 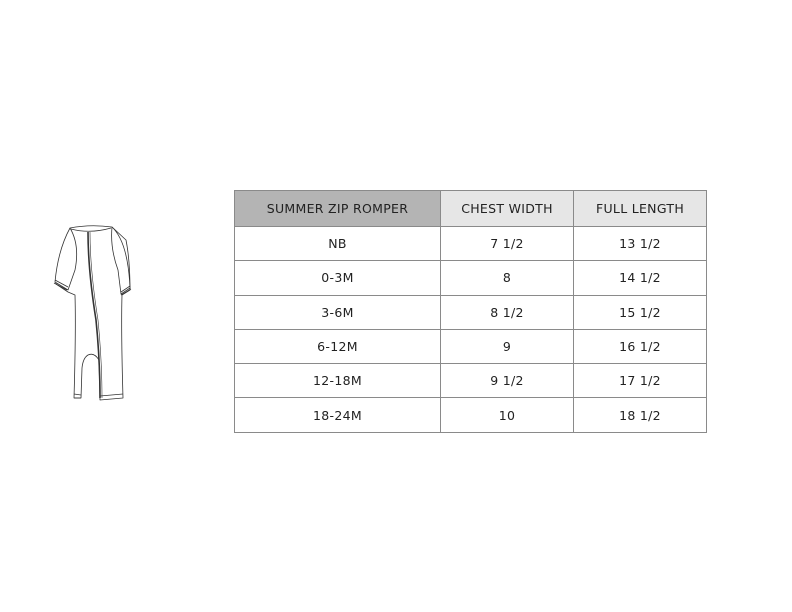 I want to click on header-full-length: FULL LENGTH, so click(x=640, y=208).